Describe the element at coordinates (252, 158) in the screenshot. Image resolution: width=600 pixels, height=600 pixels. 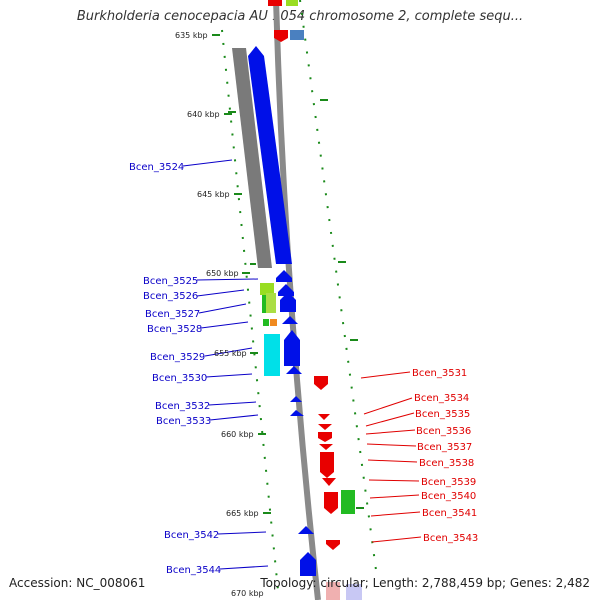
I see `grey-feature` at that location.